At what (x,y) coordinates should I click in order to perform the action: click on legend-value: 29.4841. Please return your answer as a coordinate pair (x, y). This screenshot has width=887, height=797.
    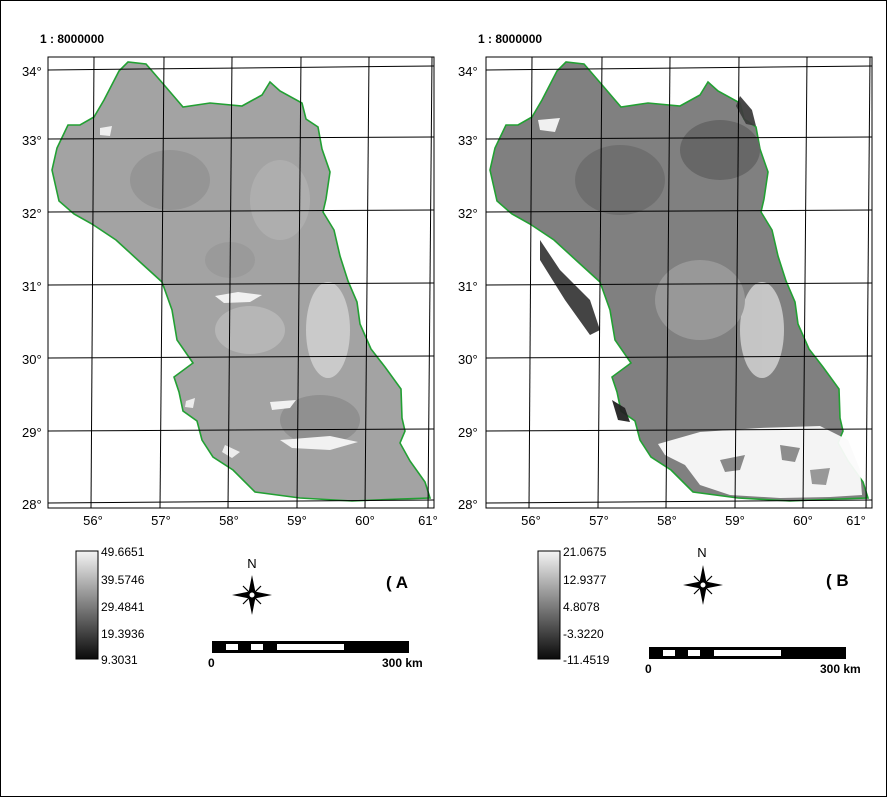
    Looking at the image, I should click on (123, 607).